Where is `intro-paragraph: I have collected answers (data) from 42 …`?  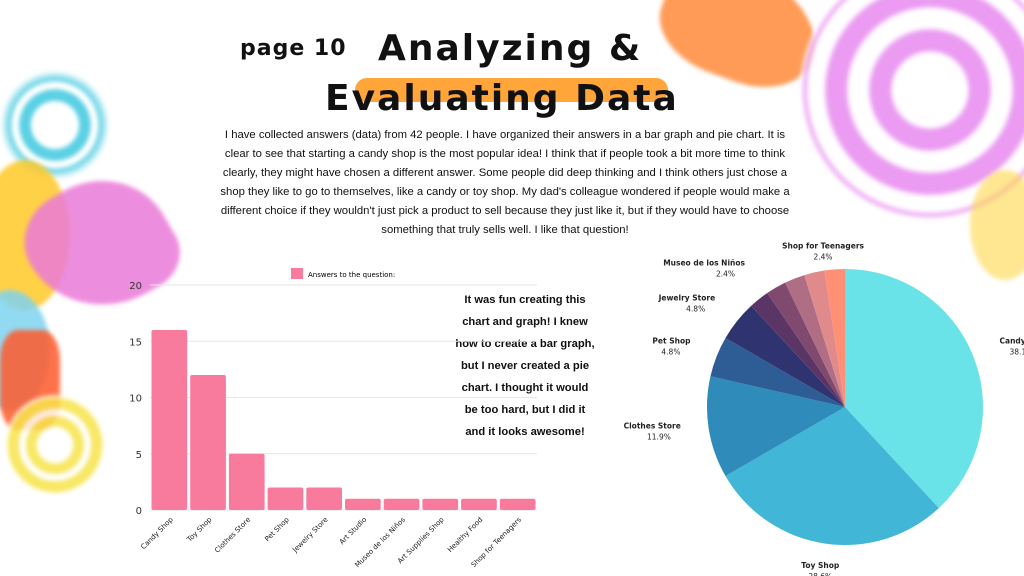 intro-paragraph: I have collected answers (data) from 42 … is located at coordinates (505, 182).